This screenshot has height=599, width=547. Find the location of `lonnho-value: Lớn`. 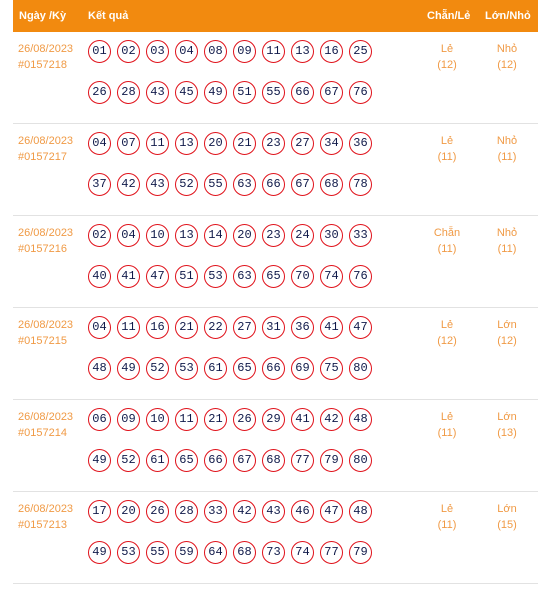

lonnho-value: Lớn is located at coordinates (507, 417).